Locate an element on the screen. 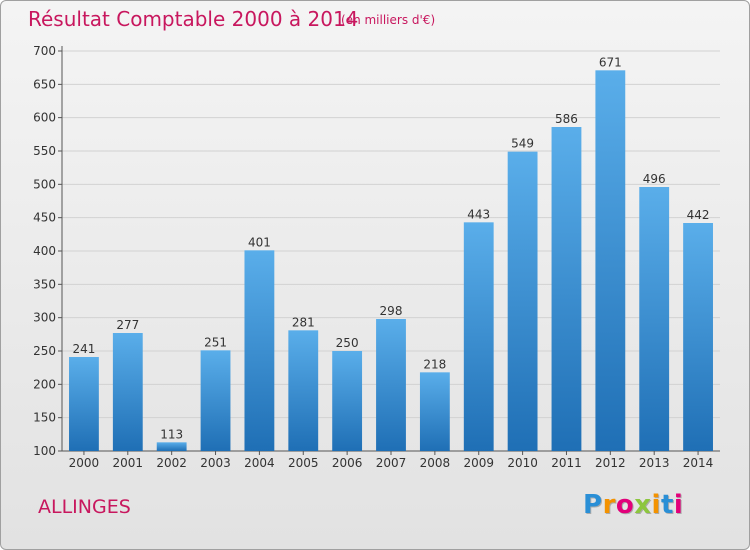 The height and width of the screenshot is (550, 750). y-tick-label: 550 is located at coordinates (44, 151).